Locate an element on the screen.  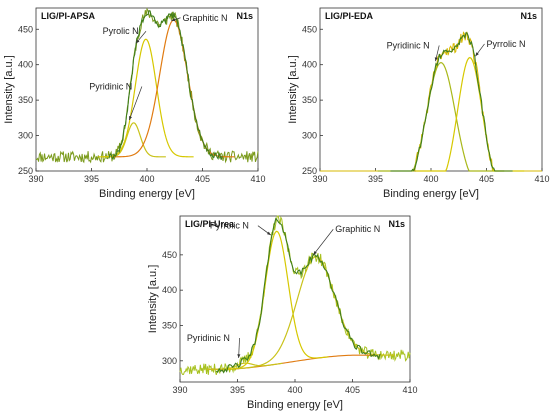
measured-spectrum is located at coordinates (431, 102).